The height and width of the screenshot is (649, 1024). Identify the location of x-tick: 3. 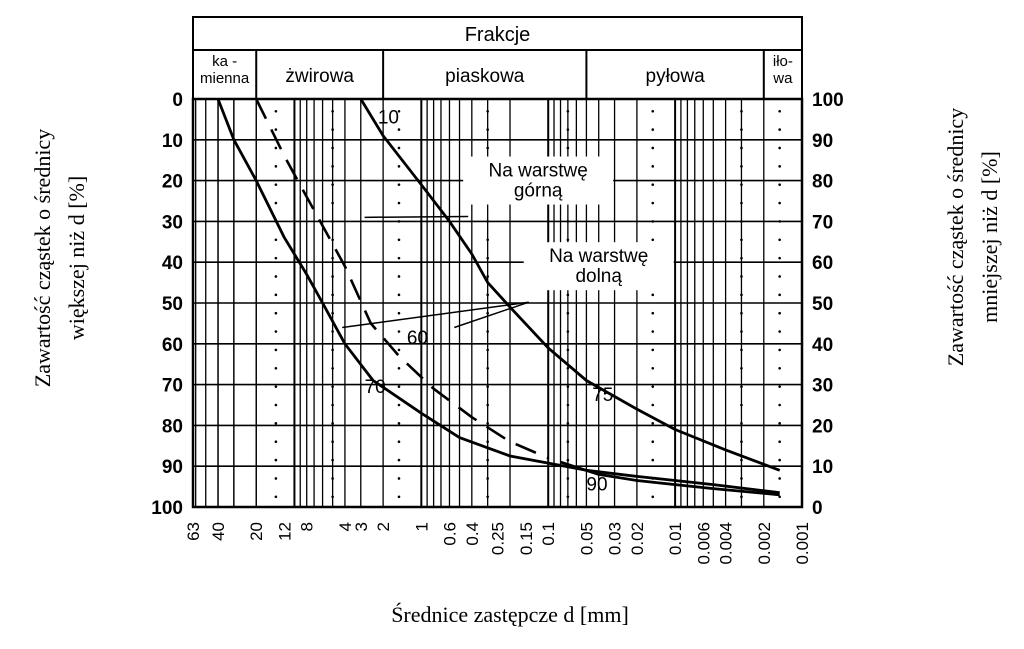
(361, 526).